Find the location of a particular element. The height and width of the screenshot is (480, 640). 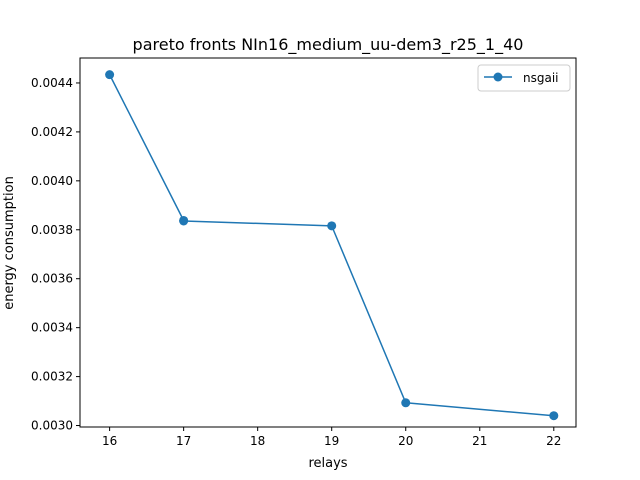

x-tick-label: 16 is located at coordinates (109, 441).